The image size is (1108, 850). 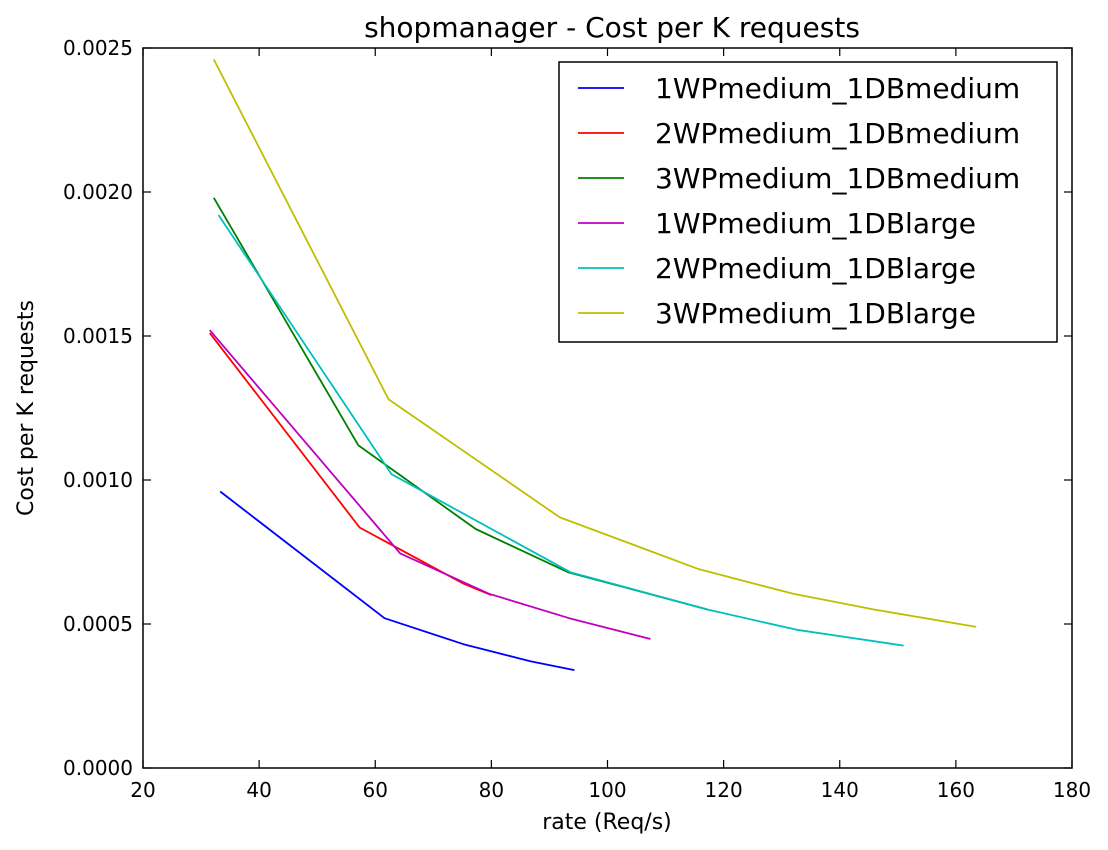 I want to click on legend-label: 2WPmedium_1DBlarge, so click(x=815, y=268).